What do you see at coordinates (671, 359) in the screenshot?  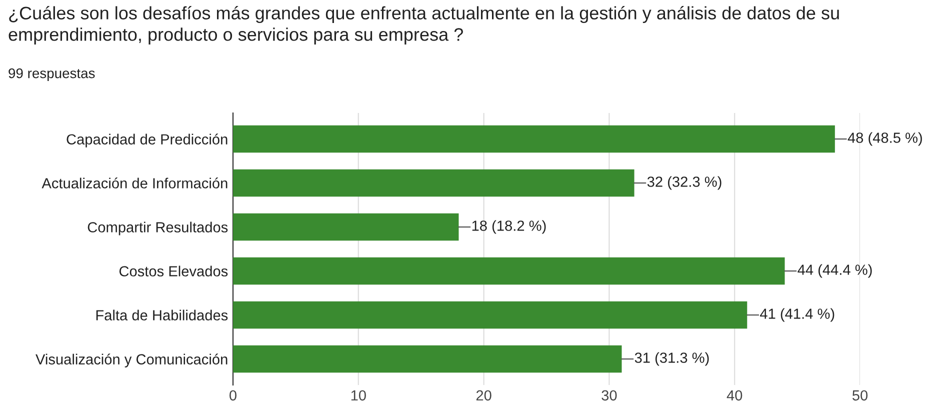 I see `data-label: 31 (31.3 %)` at bounding box center [671, 359].